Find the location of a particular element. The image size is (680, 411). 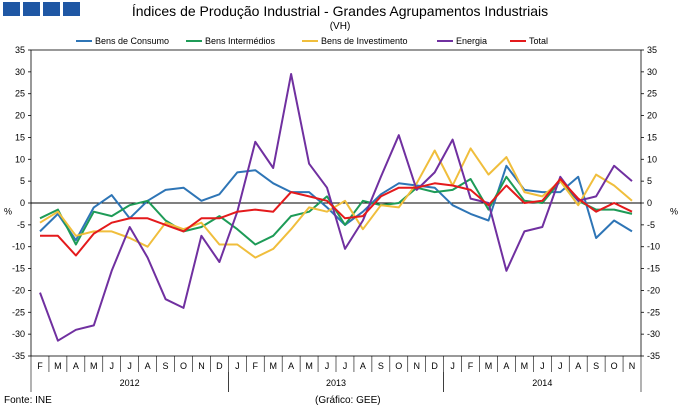

y-tick-label-right: 5 is located at coordinates (649, 181).